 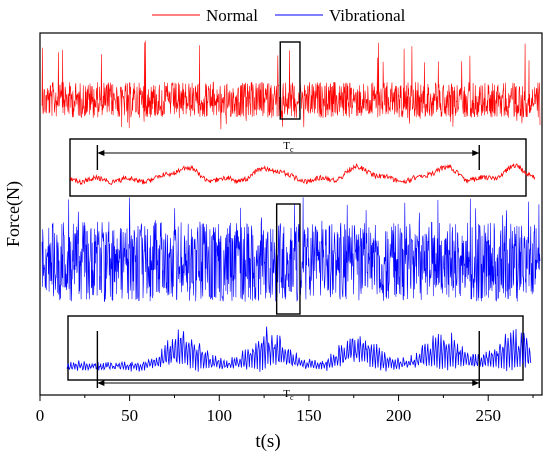 I want to click on normal-inset: Tc, so click(x=302, y=167).